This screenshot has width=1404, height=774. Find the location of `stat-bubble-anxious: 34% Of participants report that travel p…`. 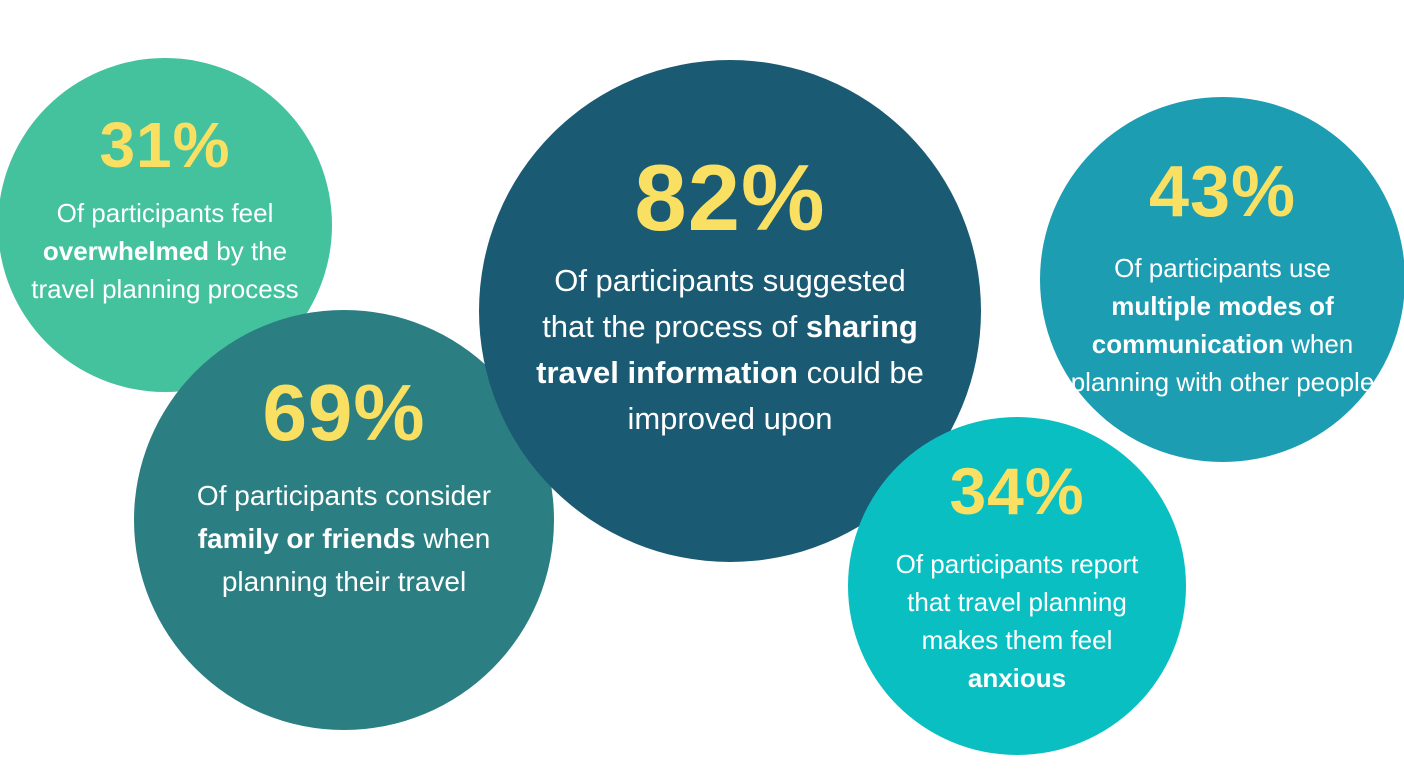

stat-bubble-anxious: 34% Of participants report that travel p… is located at coordinates (1017, 586).